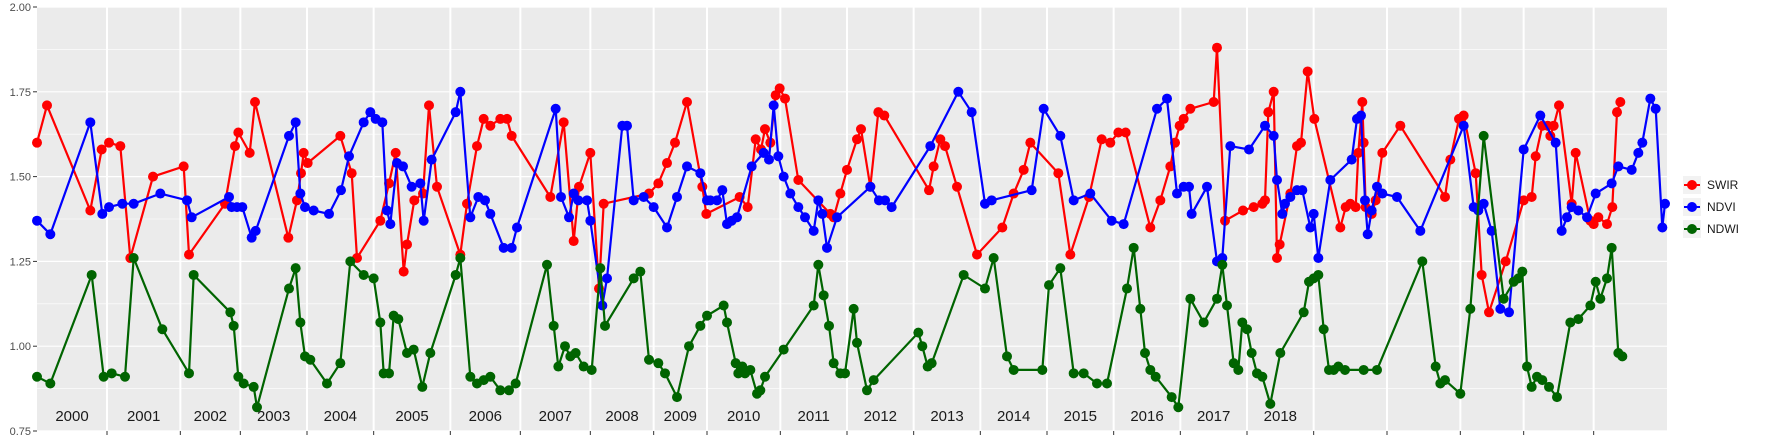  What do you see at coordinates (1723, 185) in the screenshot?
I see `legend-label-swir: SWIR` at bounding box center [1723, 185].